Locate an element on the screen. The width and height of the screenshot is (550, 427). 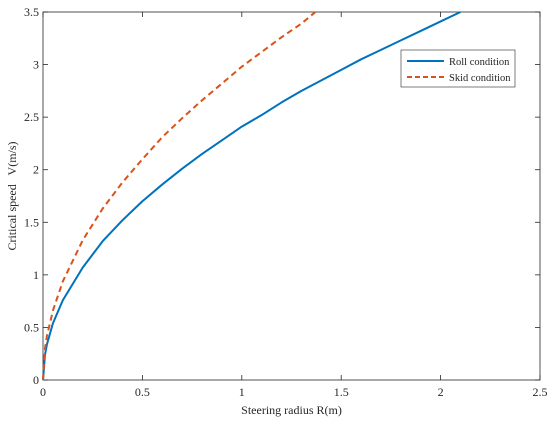
y-tick-label: 2 is located at coordinates (36, 170).